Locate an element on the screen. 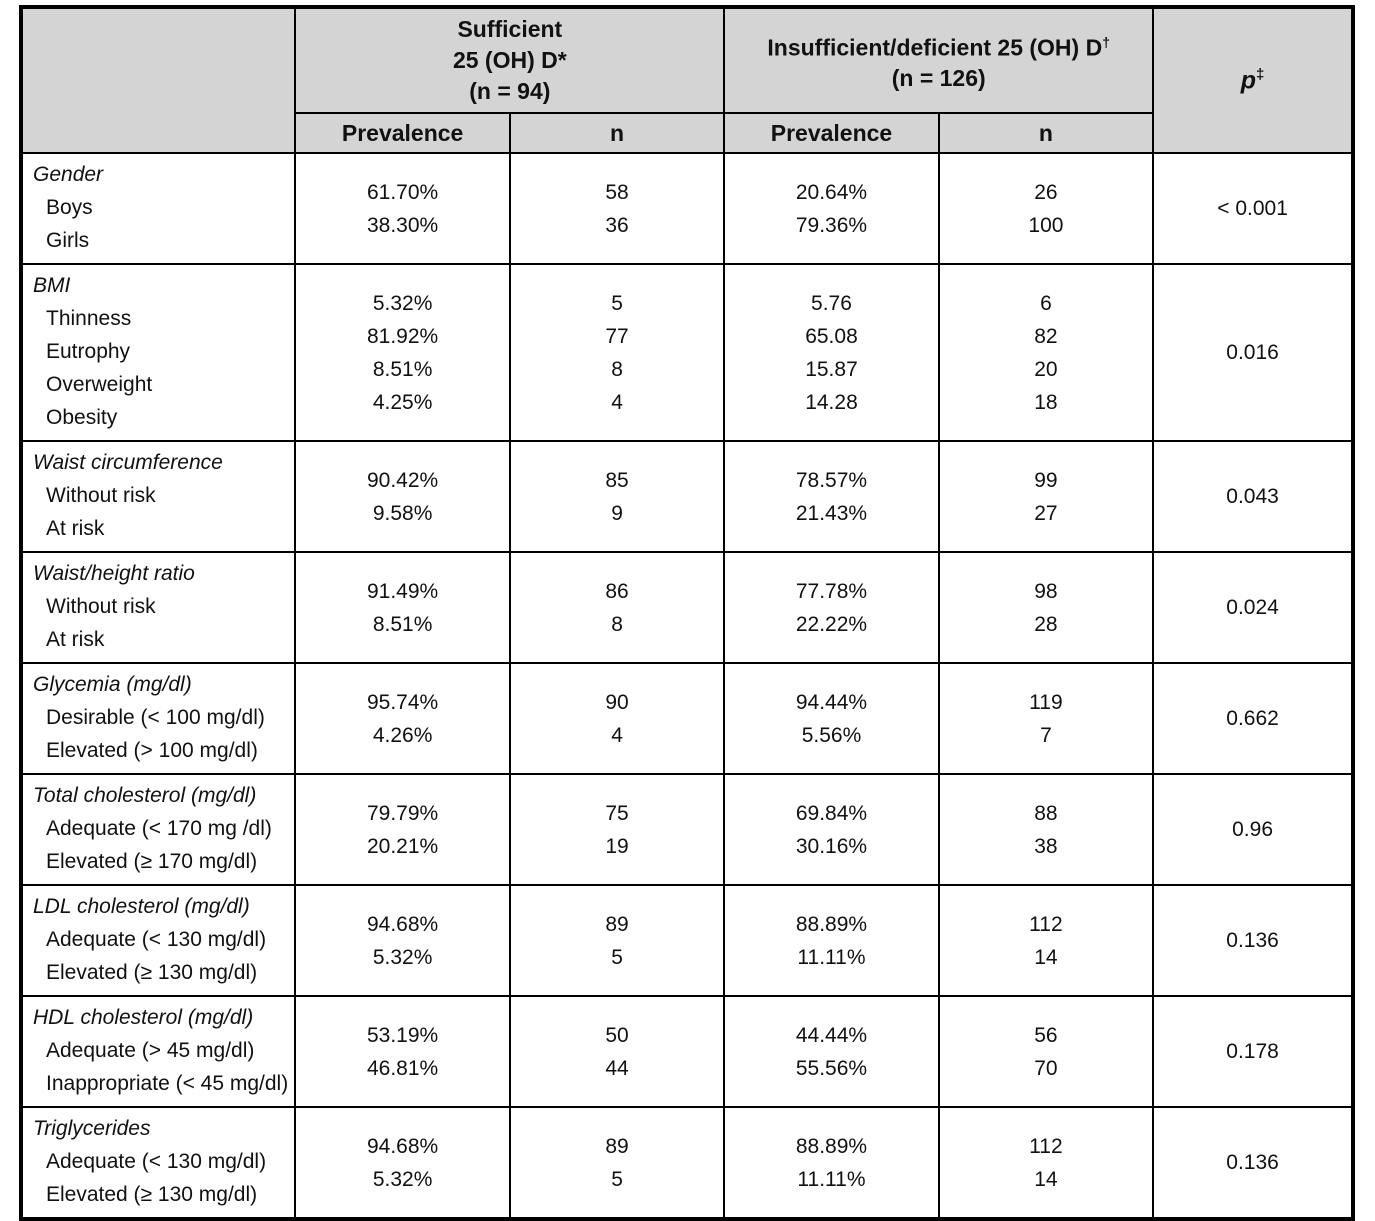 Image resolution: width=1375 pixels, height=1221 pixels. p-column-header: p‡ is located at coordinates (1253, 80).